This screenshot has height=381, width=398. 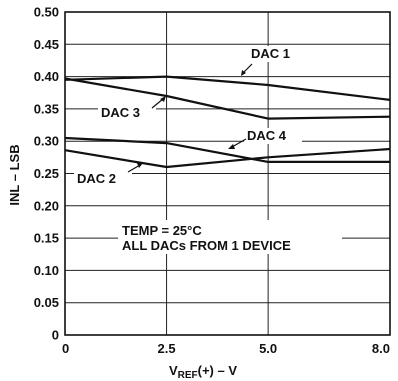 I want to click on condition-devices: ALL DACs FROM 1 DEVICE, so click(x=206, y=245).